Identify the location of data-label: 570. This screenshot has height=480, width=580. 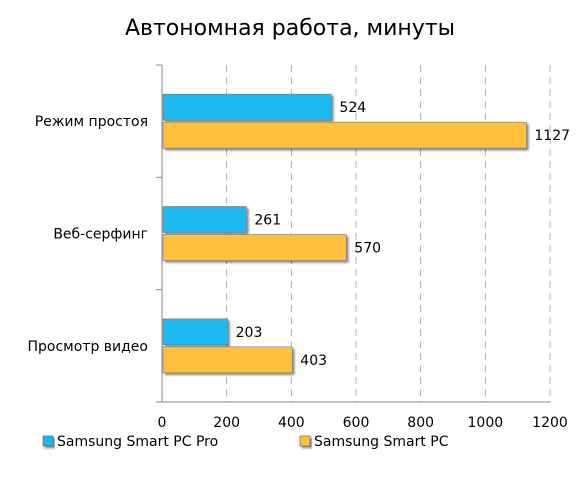
(367, 249).